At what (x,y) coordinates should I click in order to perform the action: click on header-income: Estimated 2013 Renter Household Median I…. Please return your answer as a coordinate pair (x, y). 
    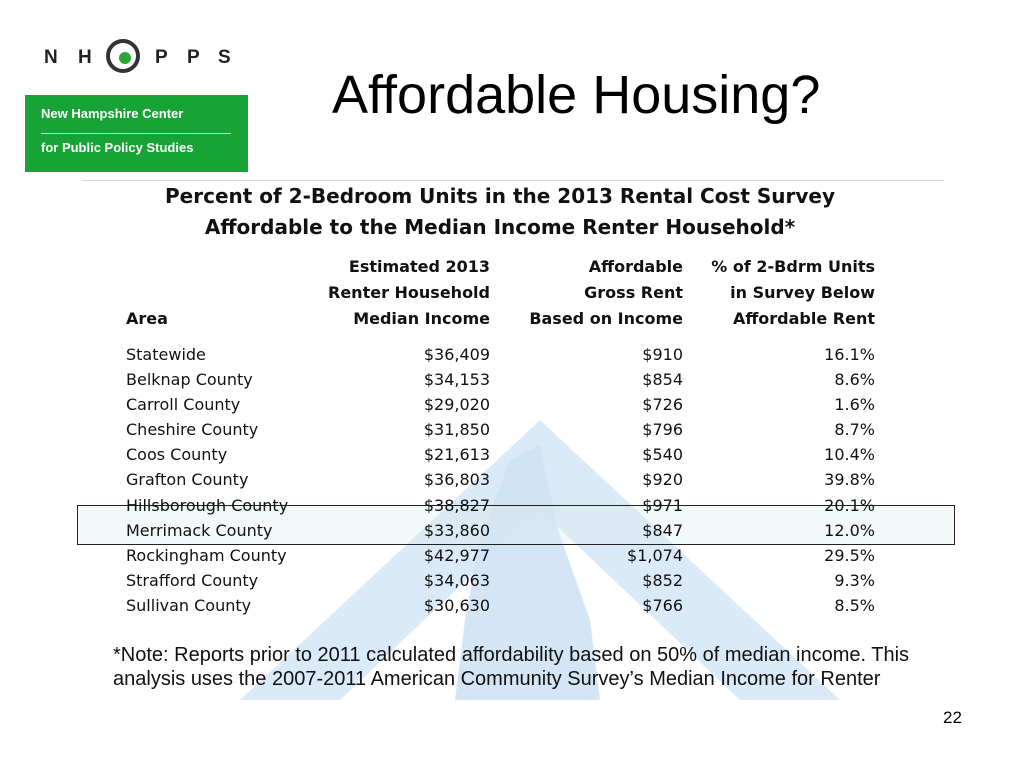
    Looking at the image, I should click on (409, 293).